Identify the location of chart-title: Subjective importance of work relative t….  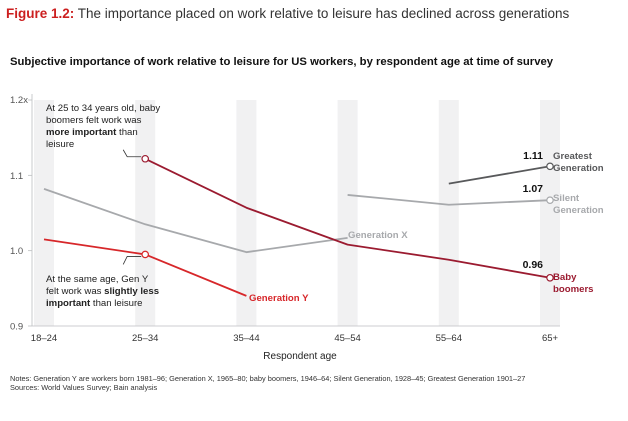
(282, 62).